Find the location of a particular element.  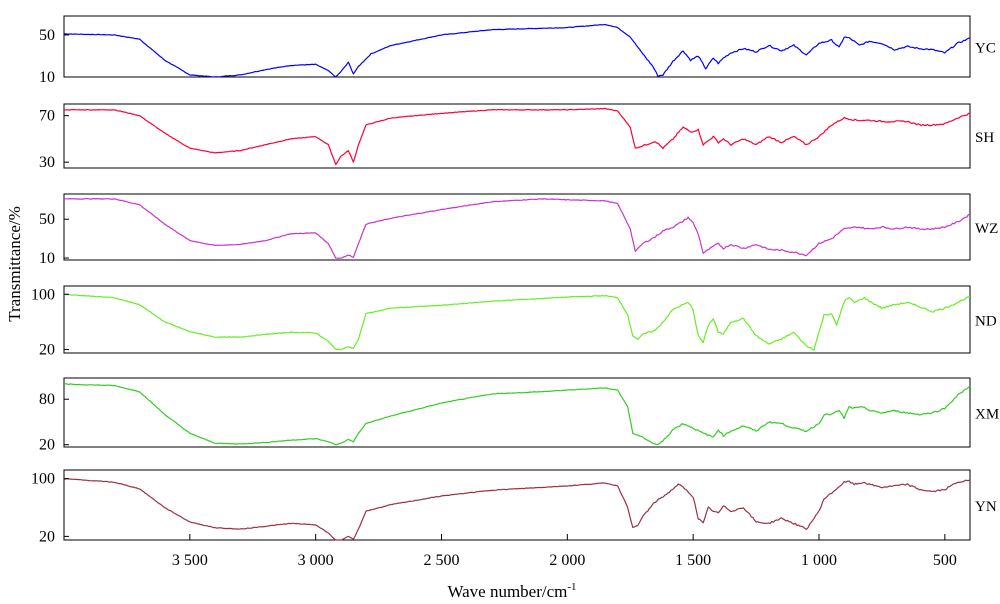

panel-frame-yc is located at coordinates (517, 46).